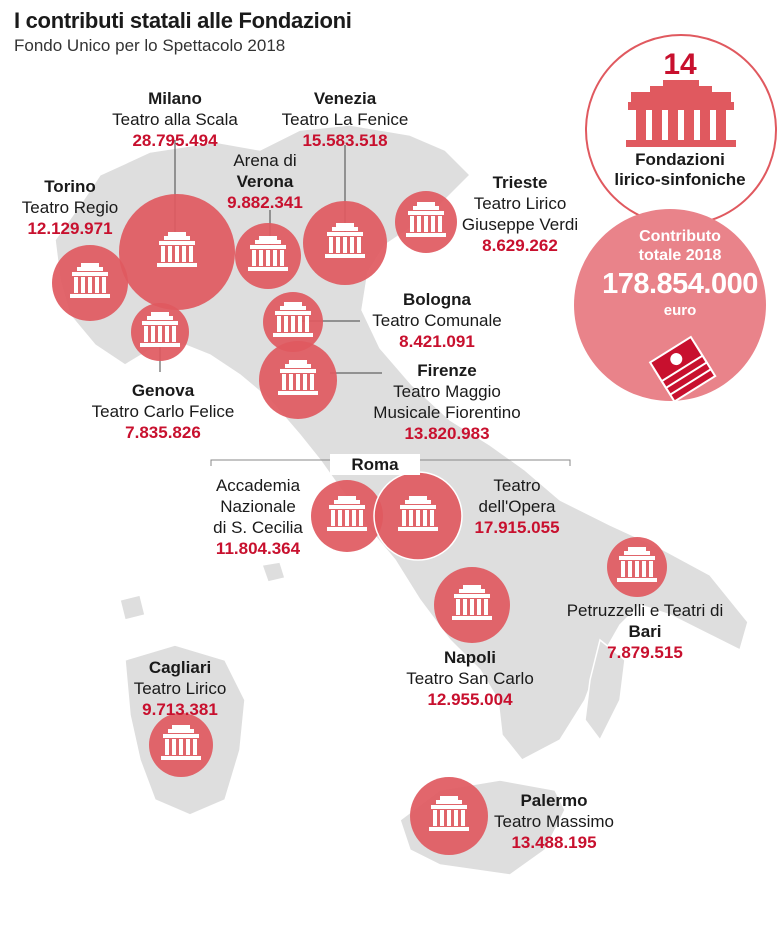 This screenshot has height=949, width=781. What do you see at coordinates (449, 816) in the screenshot?
I see `bubble-palermo` at bounding box center [449, 816].